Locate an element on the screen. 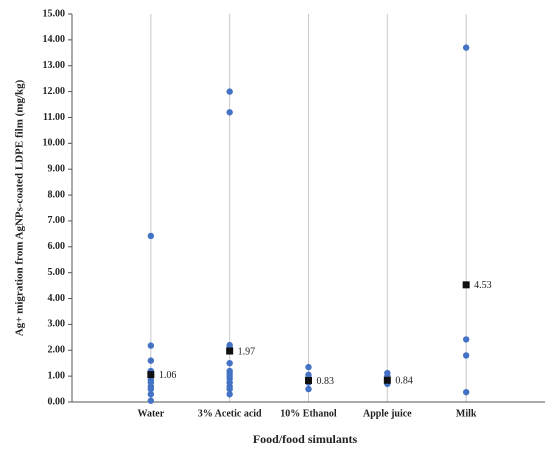  x-tick-label: Apple juice is located at coordinates (387, 413).